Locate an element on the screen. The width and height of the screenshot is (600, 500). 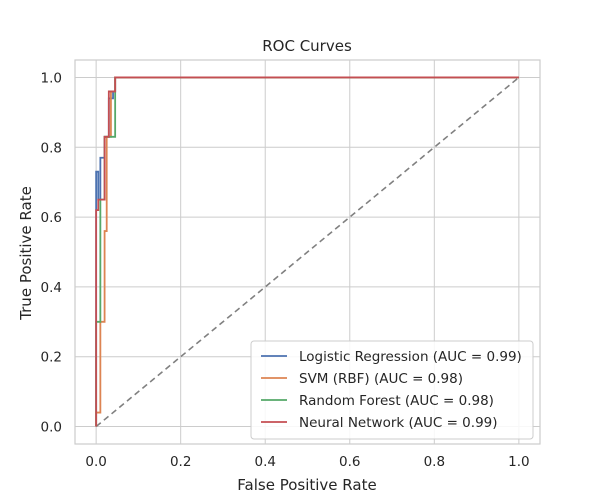
x-tick-label: 1.0 is located at coordinates (518, 462).